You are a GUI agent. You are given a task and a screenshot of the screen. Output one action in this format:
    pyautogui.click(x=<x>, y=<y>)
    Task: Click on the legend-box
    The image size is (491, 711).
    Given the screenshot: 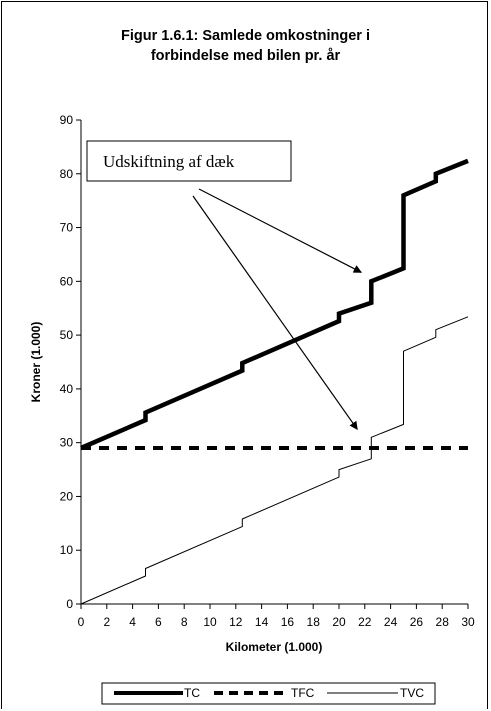 What is the action you would take?
    pyautogui.click(x=268, y=693)
    